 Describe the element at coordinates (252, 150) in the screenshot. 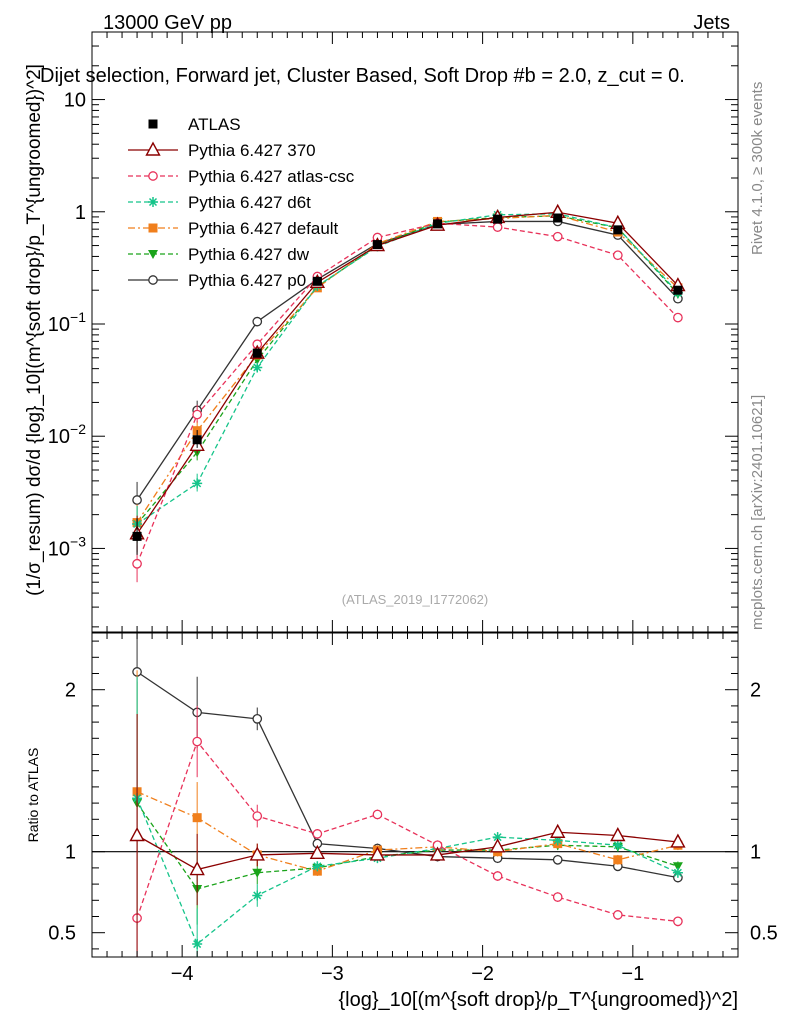

I see `legend-label-p370: Pythia 6.427 370` at that location.